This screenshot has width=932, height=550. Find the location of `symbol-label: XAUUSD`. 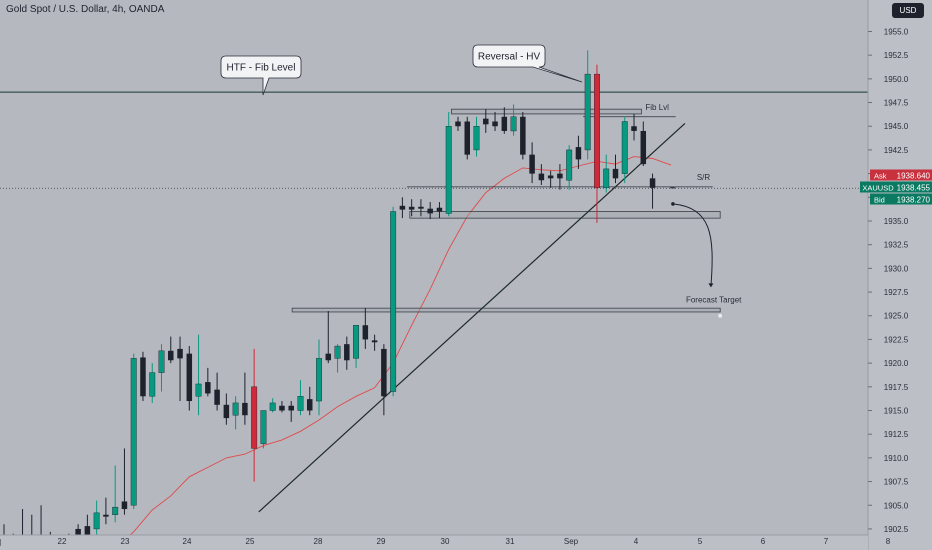

symbol-label: XAUUSD is located at coordinates (878, 188).